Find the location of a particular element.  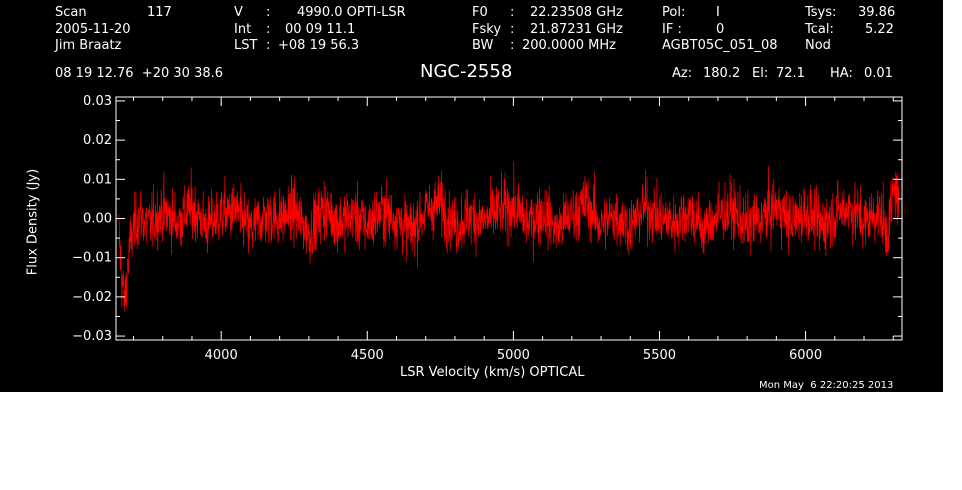

lst-label: LST is located at coordinates (246, 45).